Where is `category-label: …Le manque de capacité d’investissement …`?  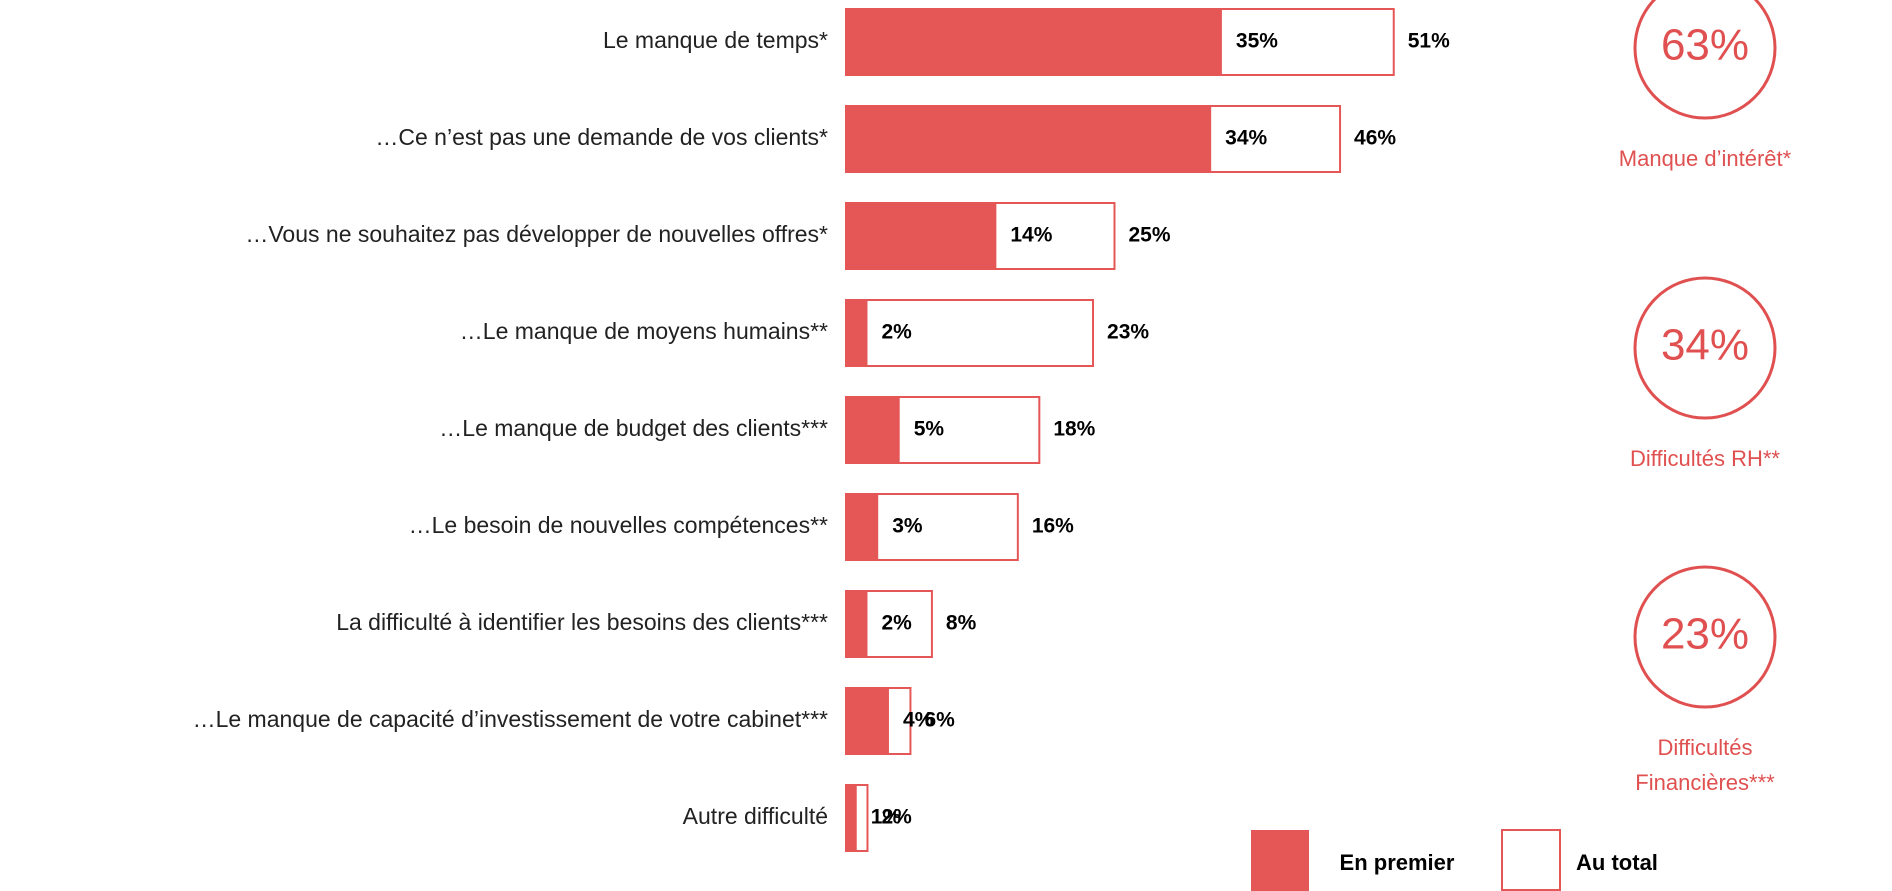 category-label: …Le manque de capacité d’investissement … is located at coordinates (510, 719).